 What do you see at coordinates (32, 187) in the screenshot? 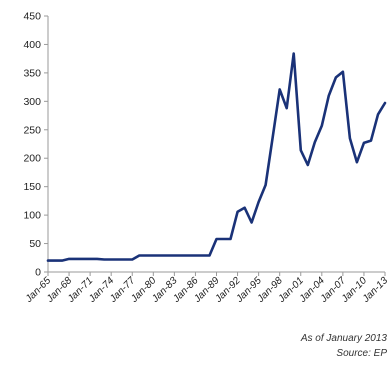
I see `y-tick-label: 150` at bounding box center [32, 187].